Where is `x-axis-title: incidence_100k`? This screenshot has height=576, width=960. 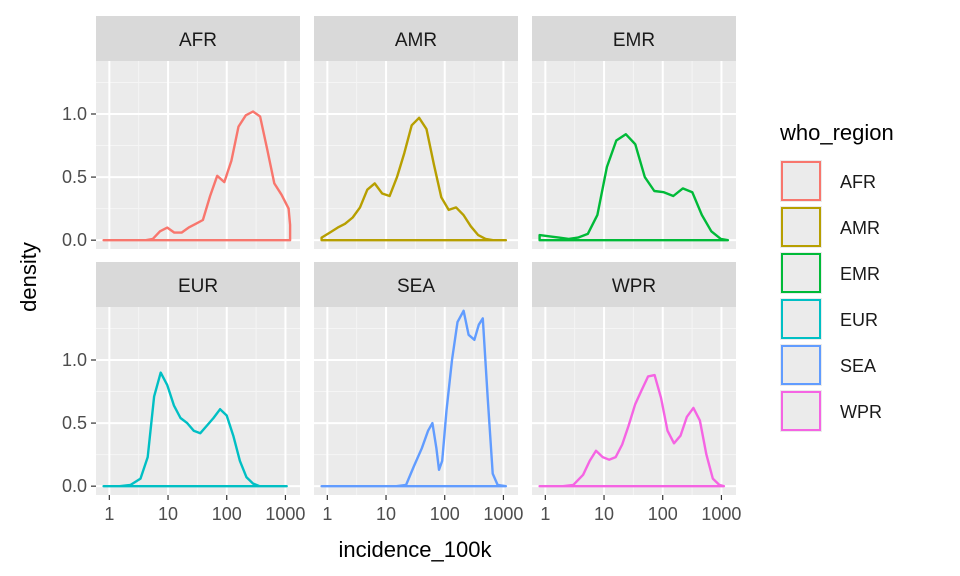
x-axis-title: incidence_100k is located at coordinates (416, 549).